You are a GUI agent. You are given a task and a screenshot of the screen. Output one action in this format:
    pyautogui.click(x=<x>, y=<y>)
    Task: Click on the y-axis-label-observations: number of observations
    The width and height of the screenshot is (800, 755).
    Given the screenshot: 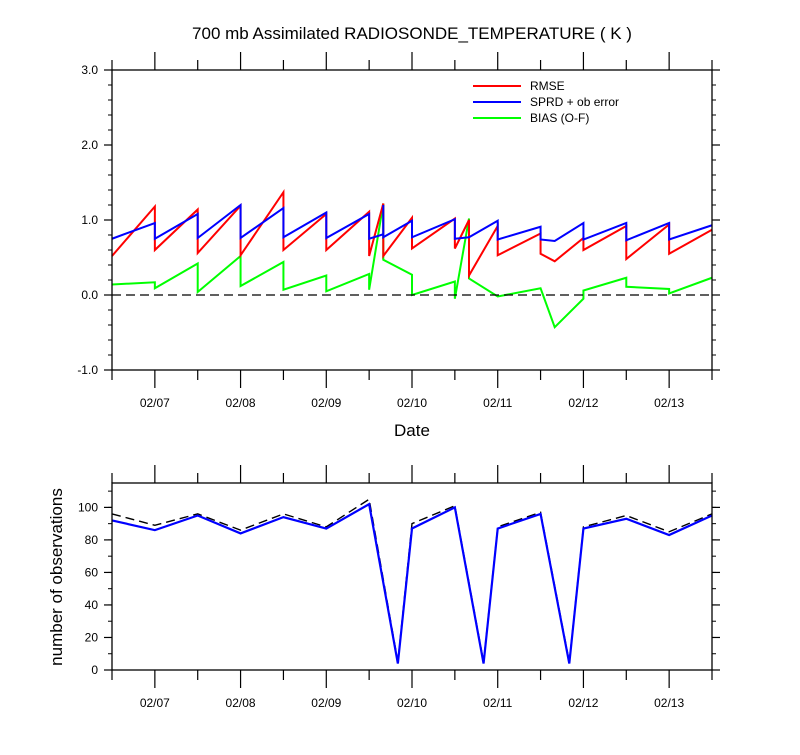 What is the action you would take?
    pyautogui.click(x=56, y=577)
    